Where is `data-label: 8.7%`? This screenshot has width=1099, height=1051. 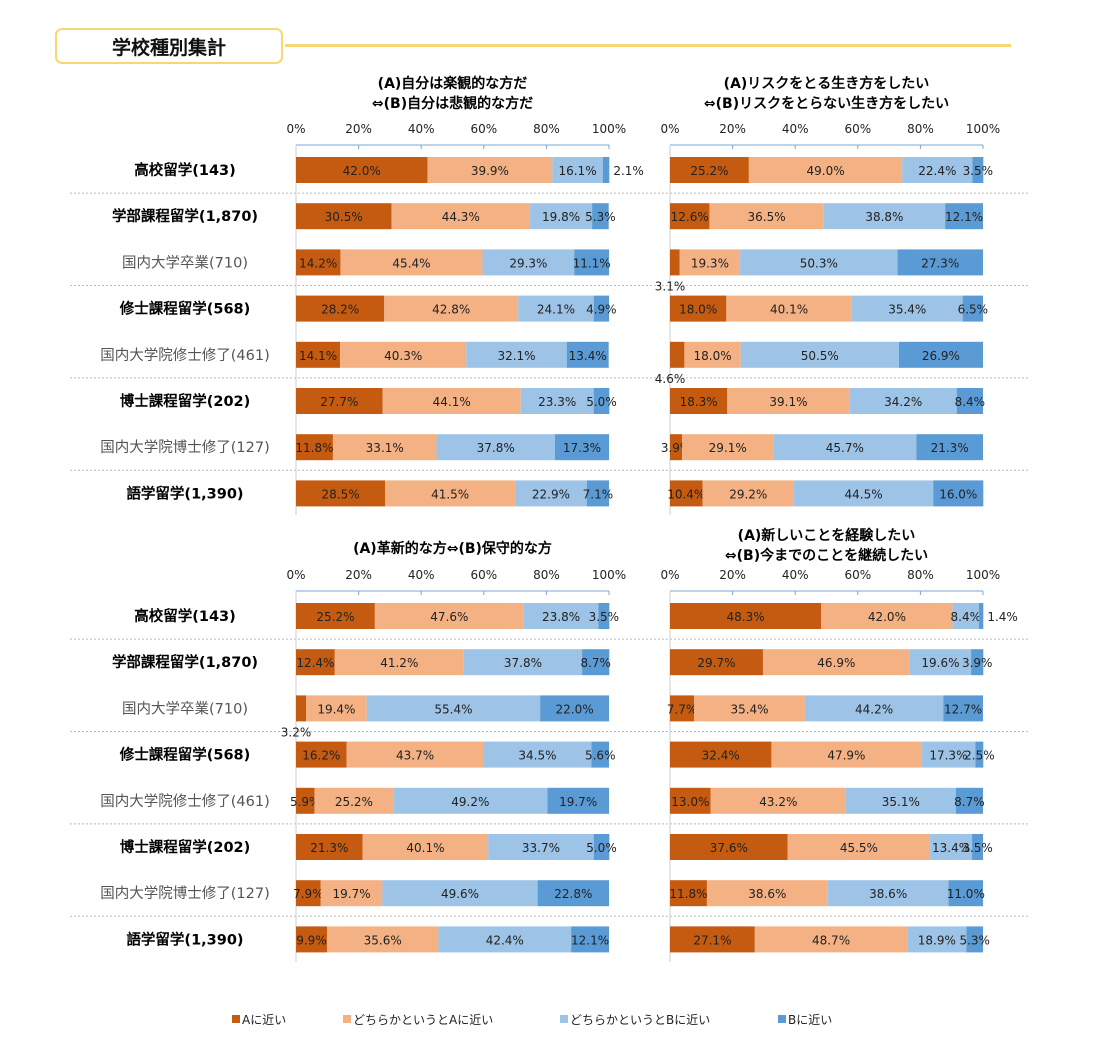 data-label: 8.7% is located at coordinates (595, 663).